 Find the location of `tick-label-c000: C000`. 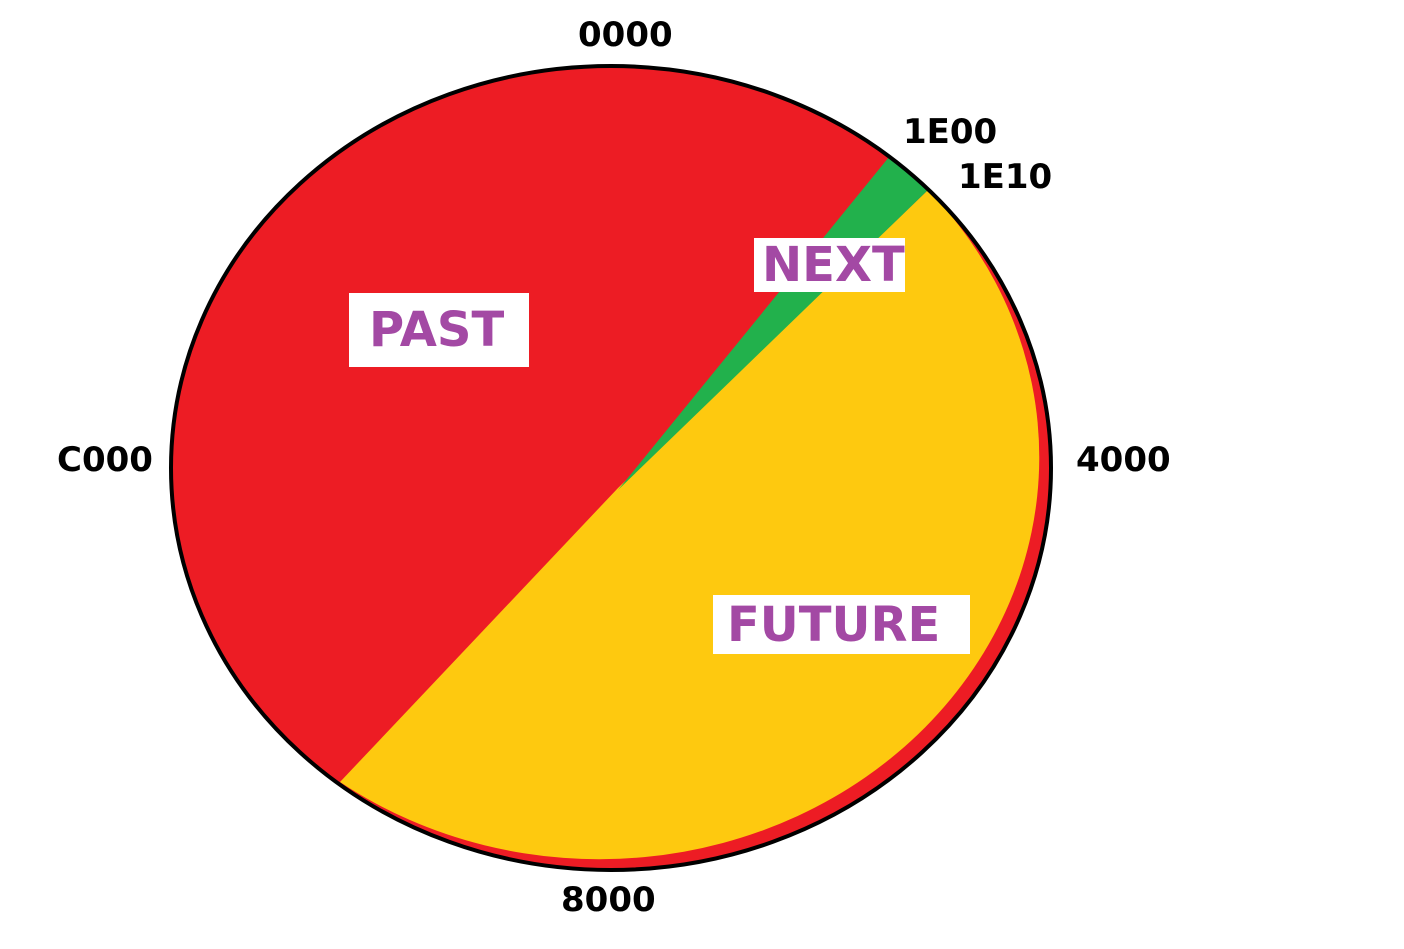

tick-label-c000: C000 is located at coordinates (105, 460).